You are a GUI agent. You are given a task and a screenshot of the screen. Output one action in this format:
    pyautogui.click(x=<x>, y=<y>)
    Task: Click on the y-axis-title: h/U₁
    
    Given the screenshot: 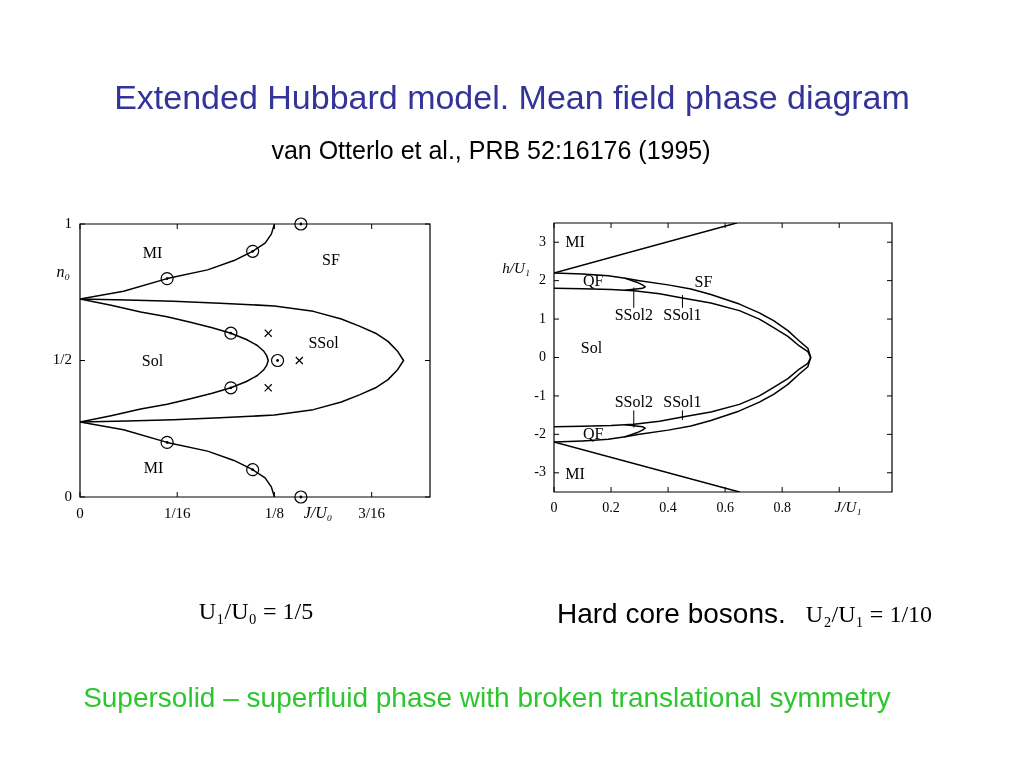 What is the action you would take?
    pyautogui.click(x=516, y=267)
    